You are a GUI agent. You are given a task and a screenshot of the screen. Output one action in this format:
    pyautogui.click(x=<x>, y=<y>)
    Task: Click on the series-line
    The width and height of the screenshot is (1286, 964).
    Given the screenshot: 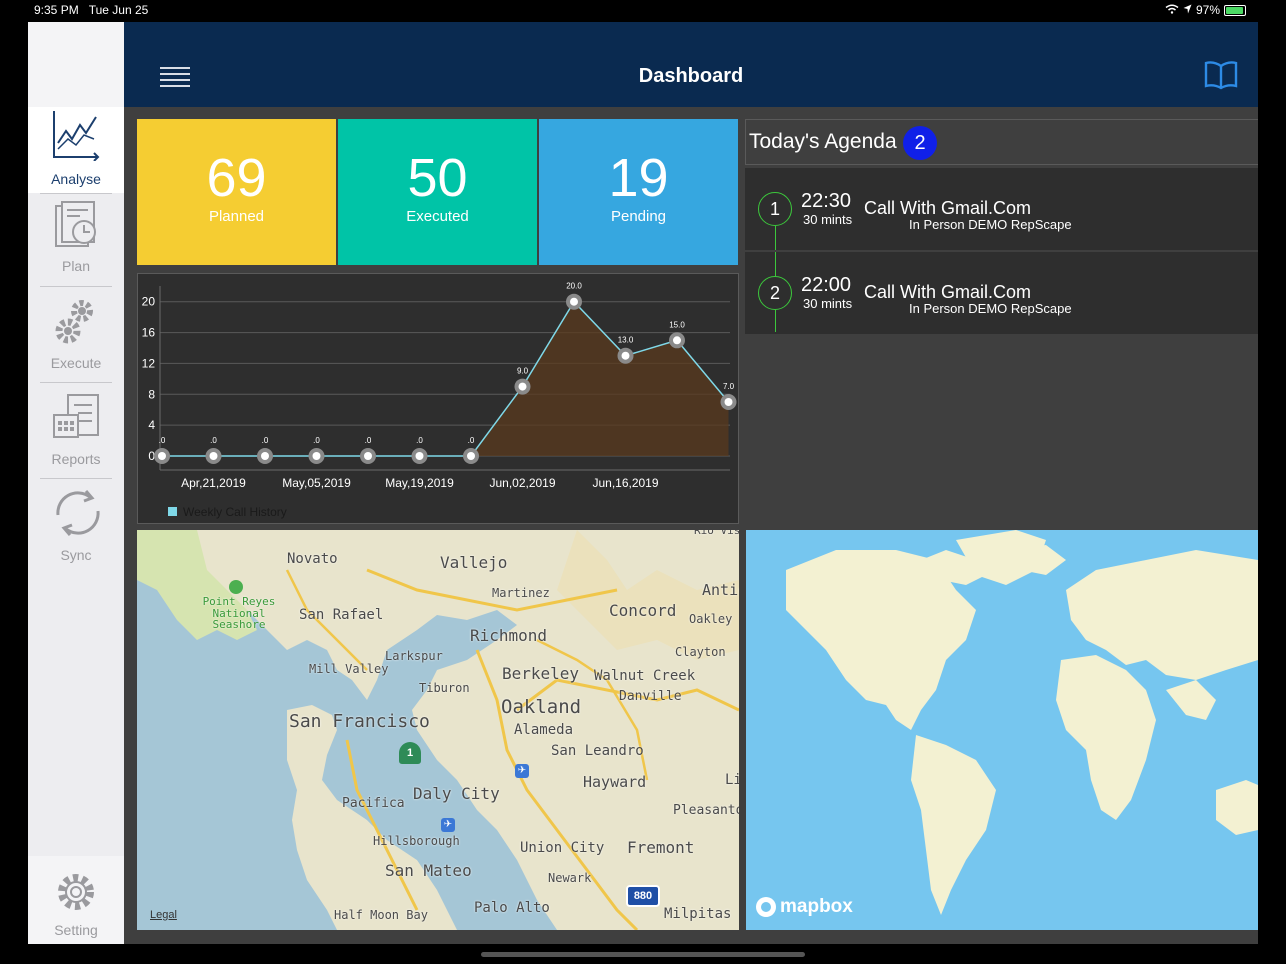 What is the action you would take?
    pyautogui.click(x=446, y=378)
    